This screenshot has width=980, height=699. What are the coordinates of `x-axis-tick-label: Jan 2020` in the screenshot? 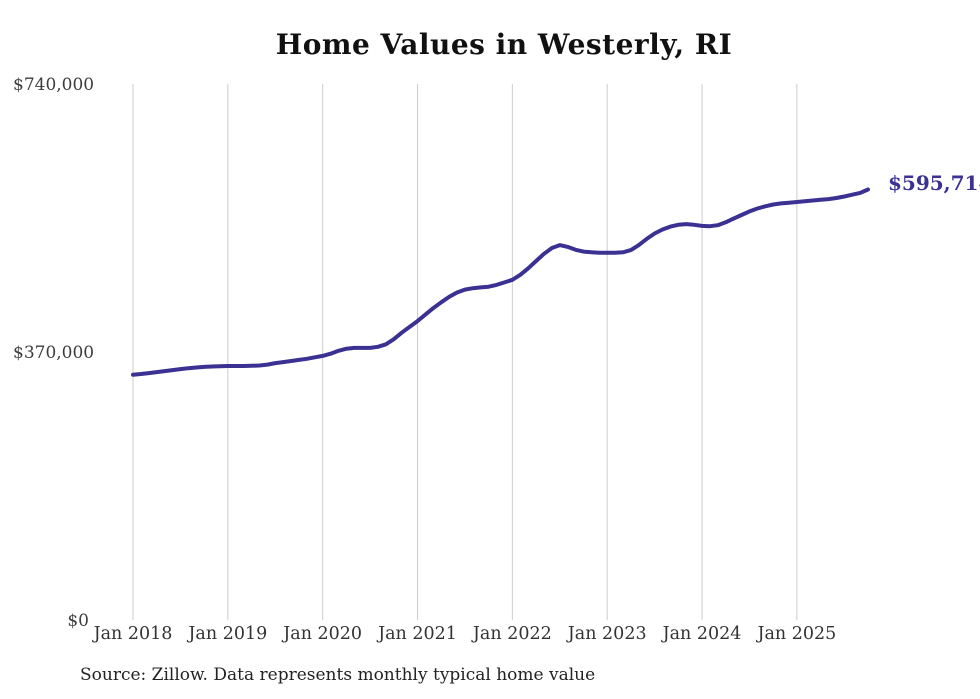 It's located at (323, 634).